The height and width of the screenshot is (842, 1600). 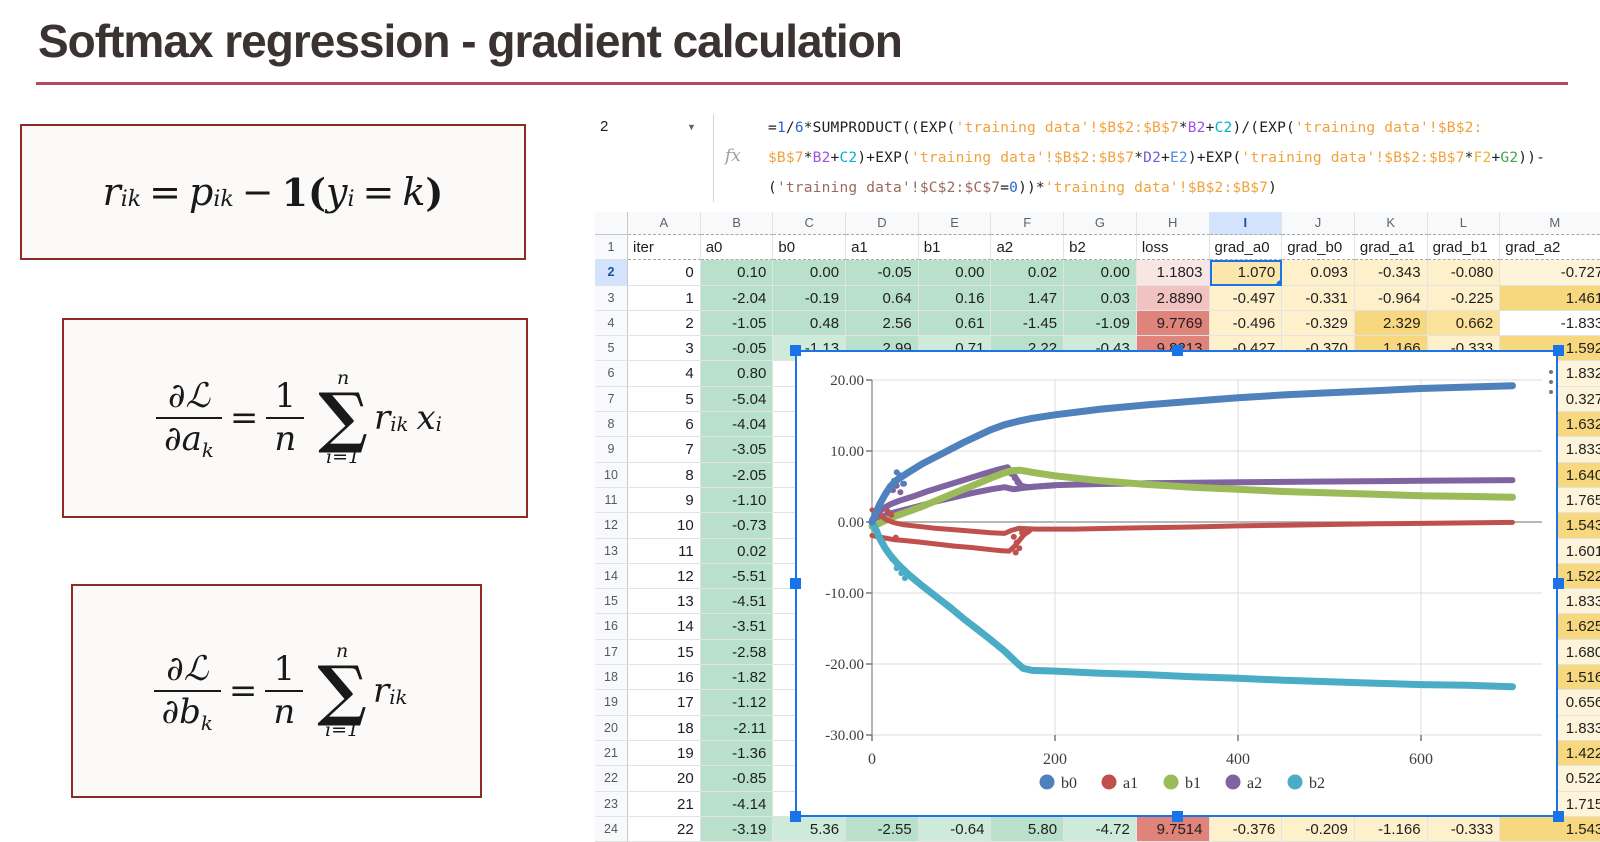 I want to click on name-box: 2, so click(x=604, y=126).